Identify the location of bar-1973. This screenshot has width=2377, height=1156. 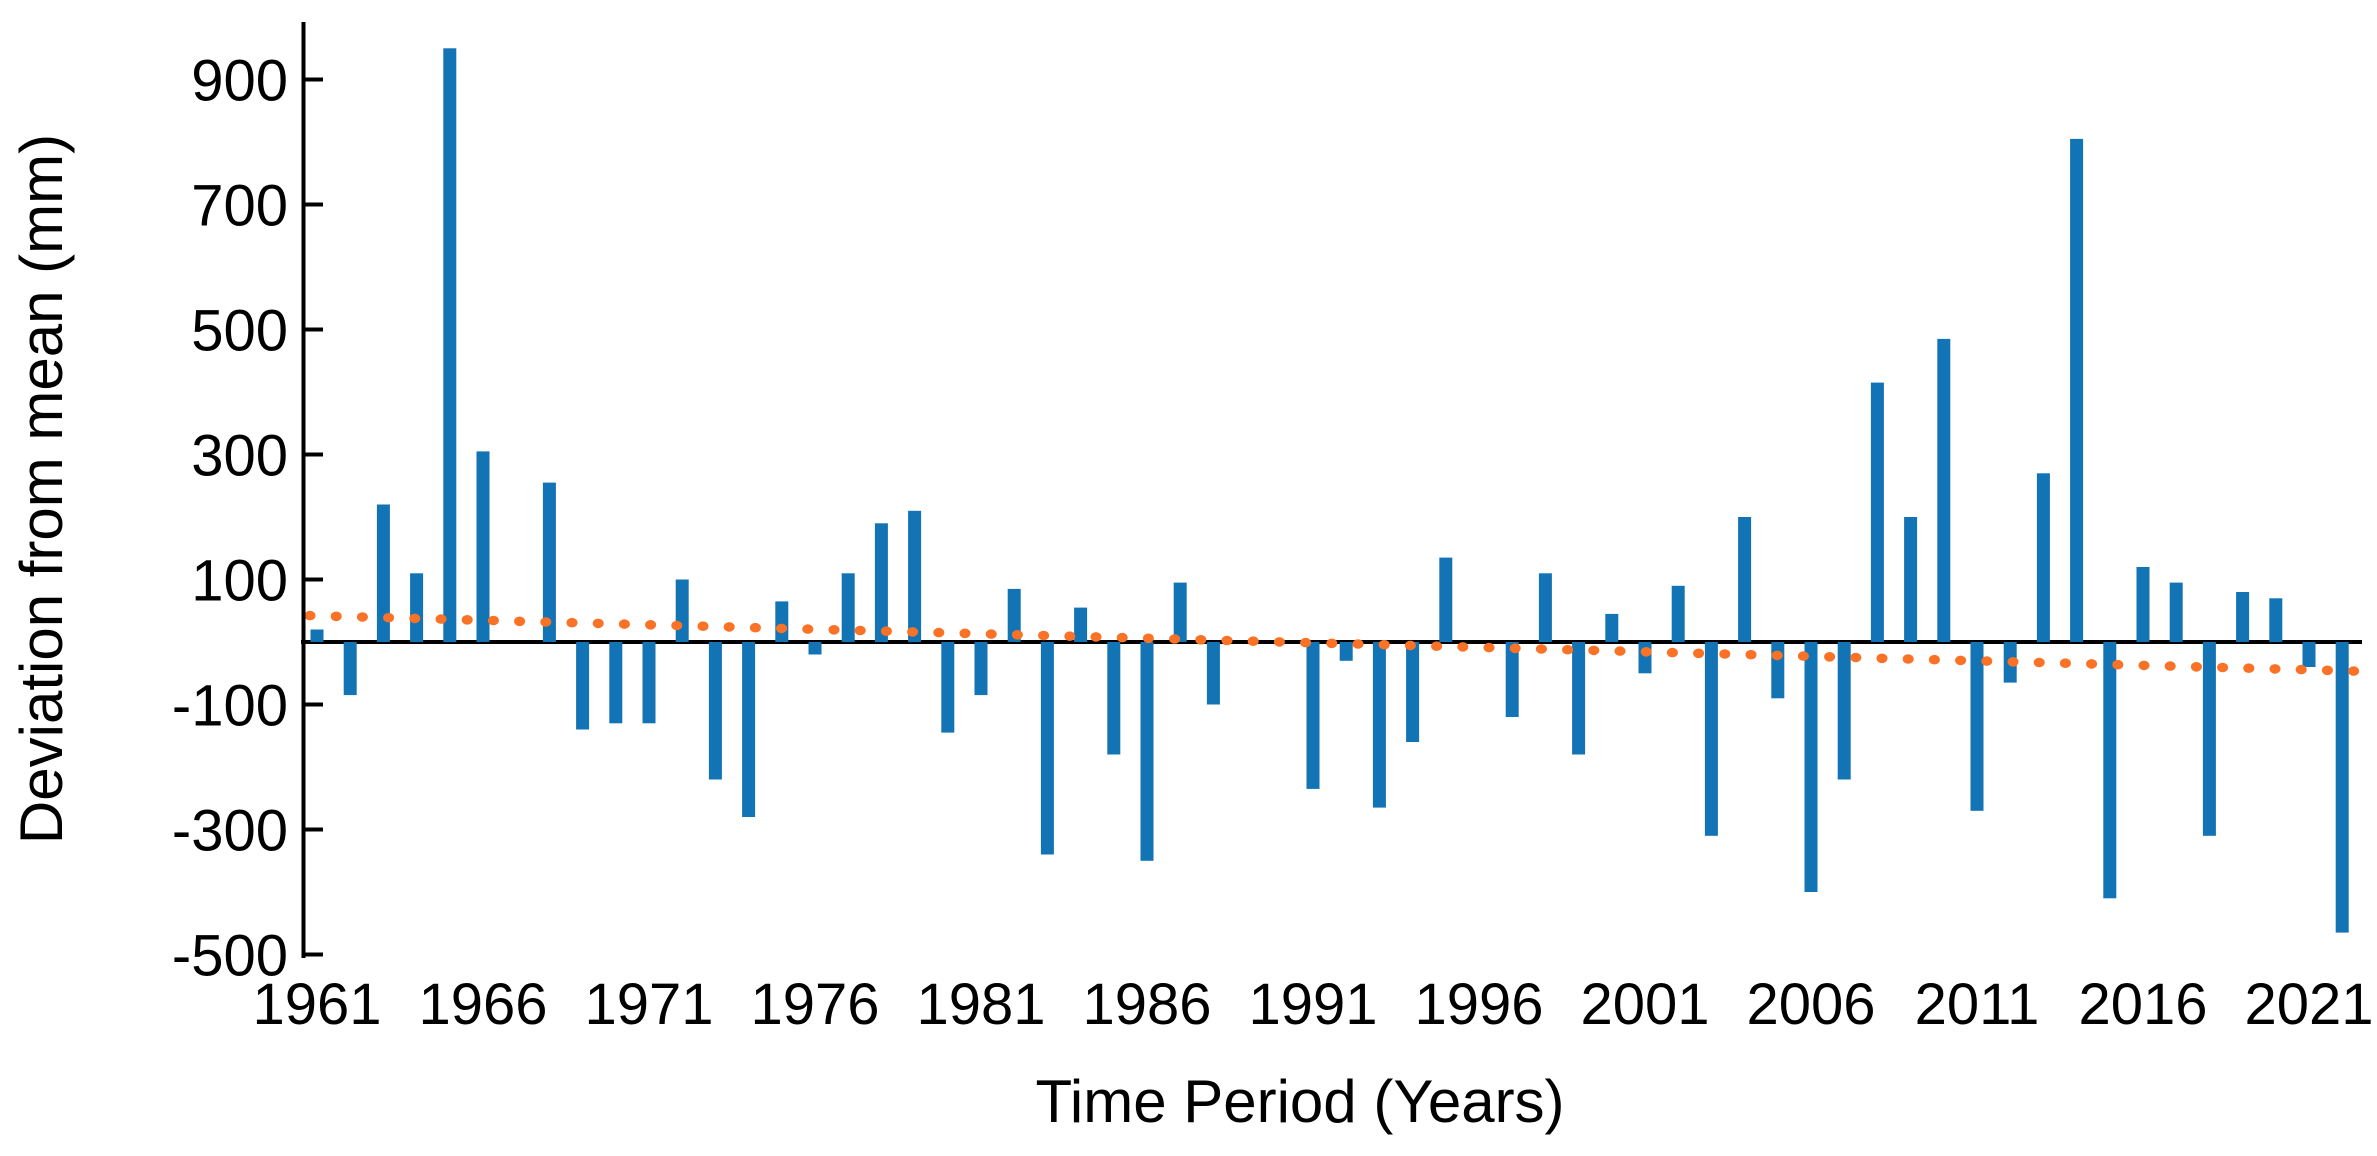
(715, 711).